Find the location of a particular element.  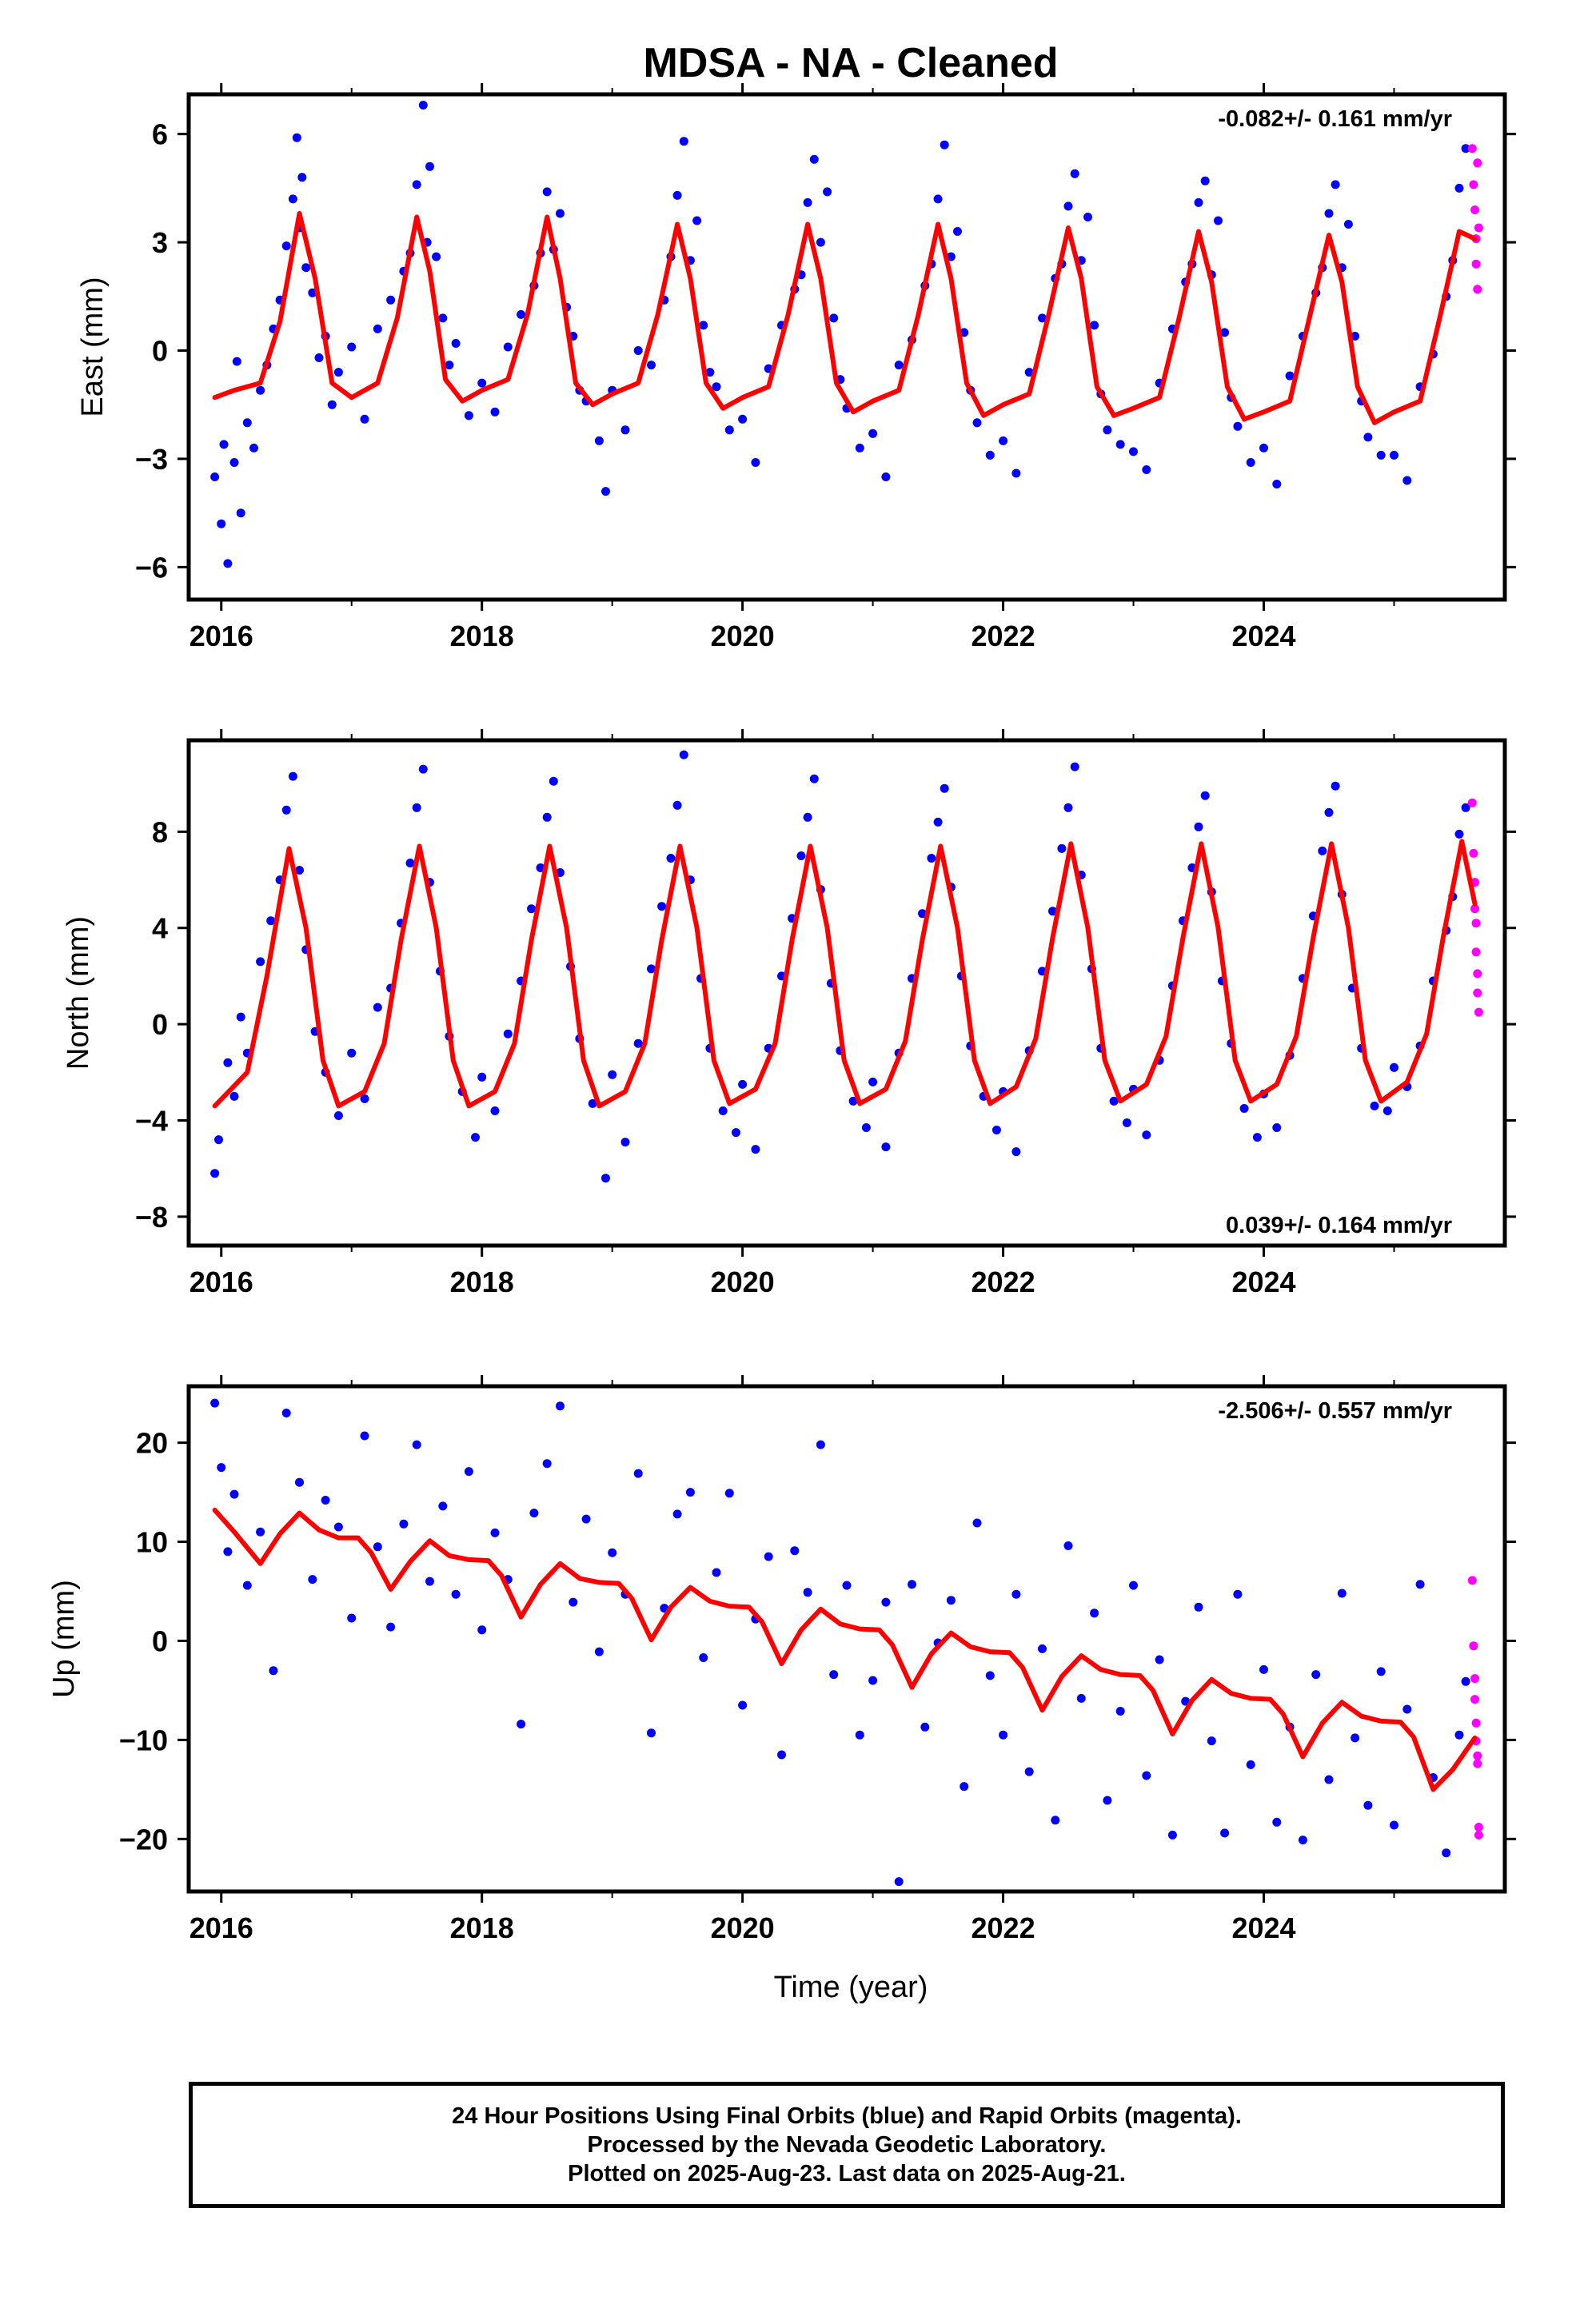

up-y-axis-label: Up (mm) is located at coordinates (64, 1639).